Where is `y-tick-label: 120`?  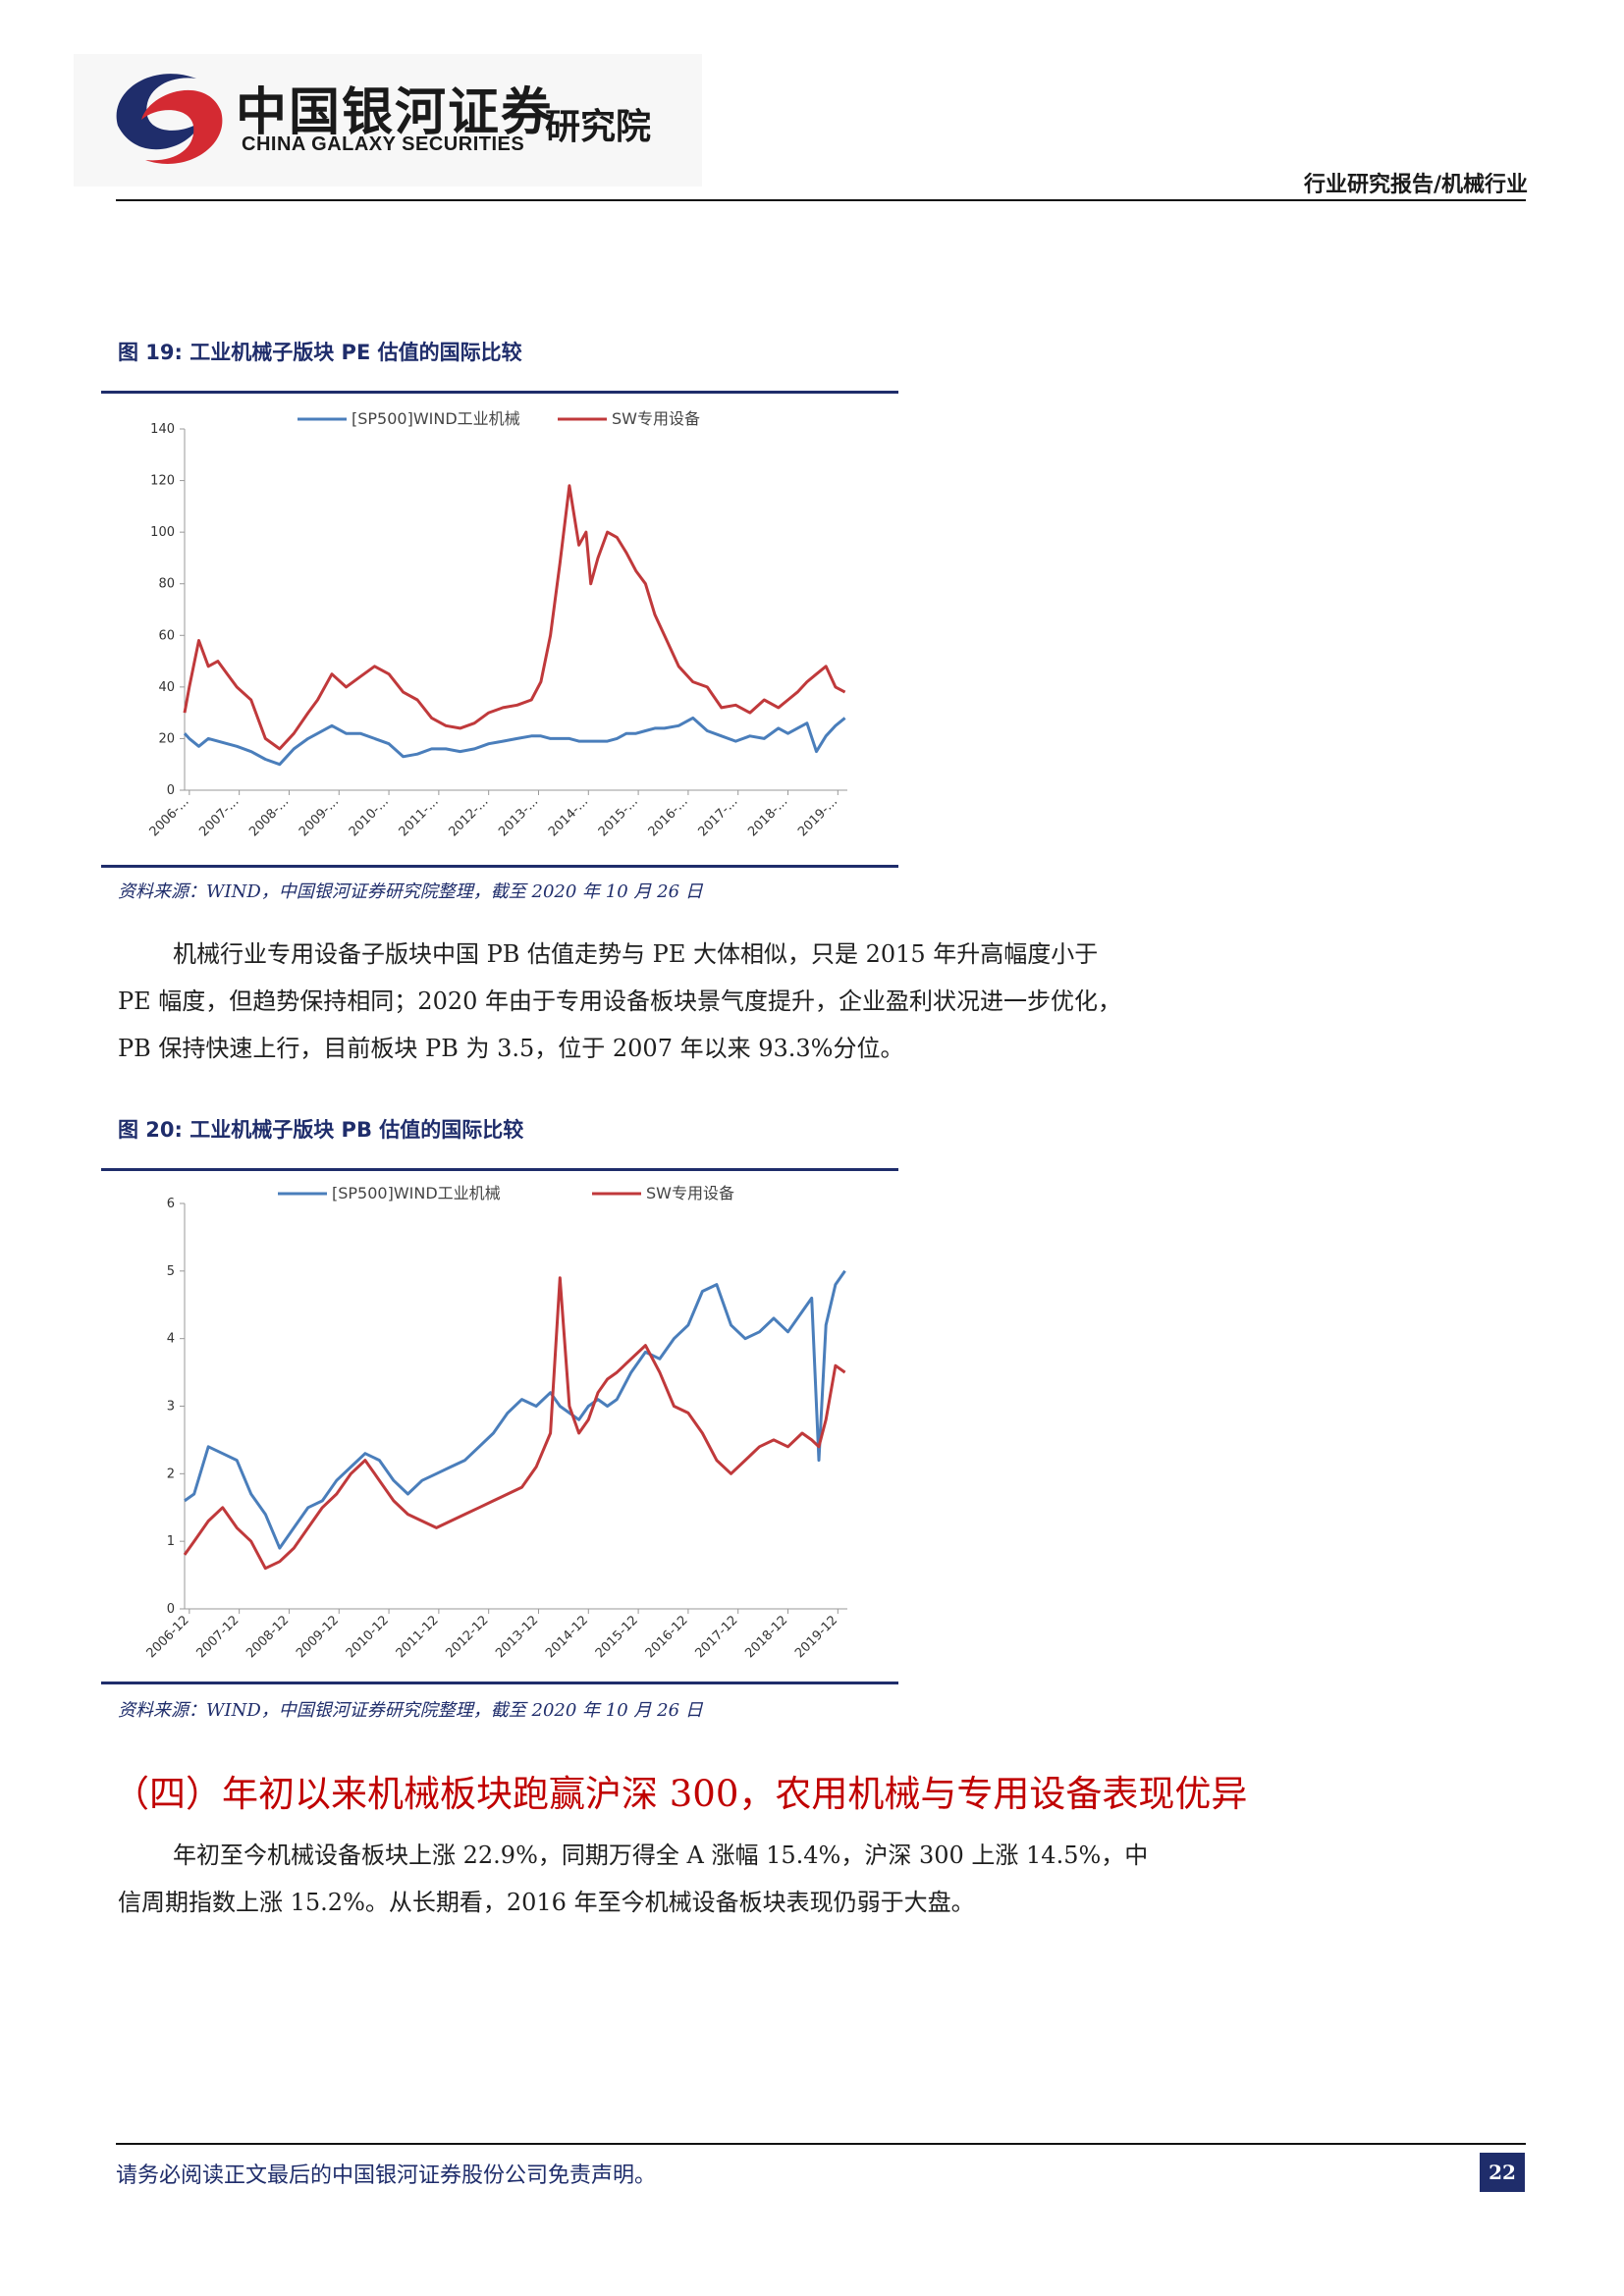
y-tick-label: 120 is located at coordinates (162, 482).